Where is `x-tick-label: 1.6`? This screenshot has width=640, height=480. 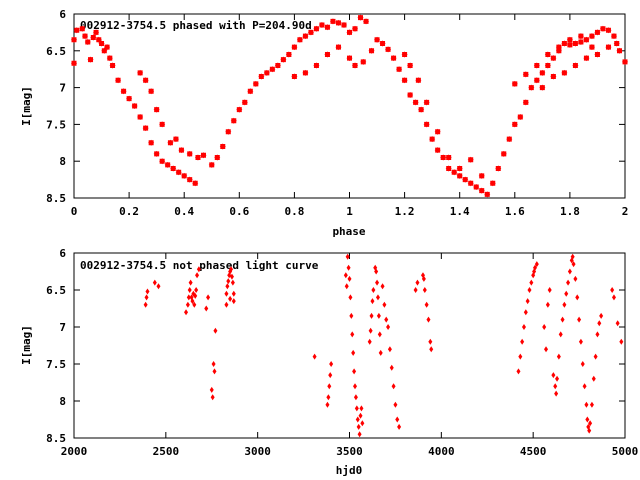 x-tick-label: 1.6 is located at coordinates (515, 211).